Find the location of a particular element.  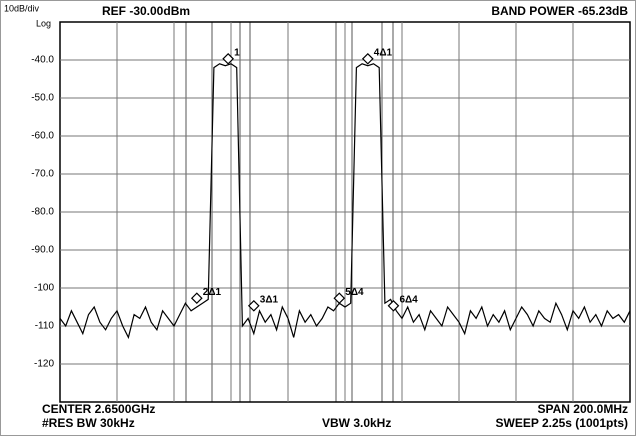

marker-label: 4Δ1 is located at coordinates (383, 52).